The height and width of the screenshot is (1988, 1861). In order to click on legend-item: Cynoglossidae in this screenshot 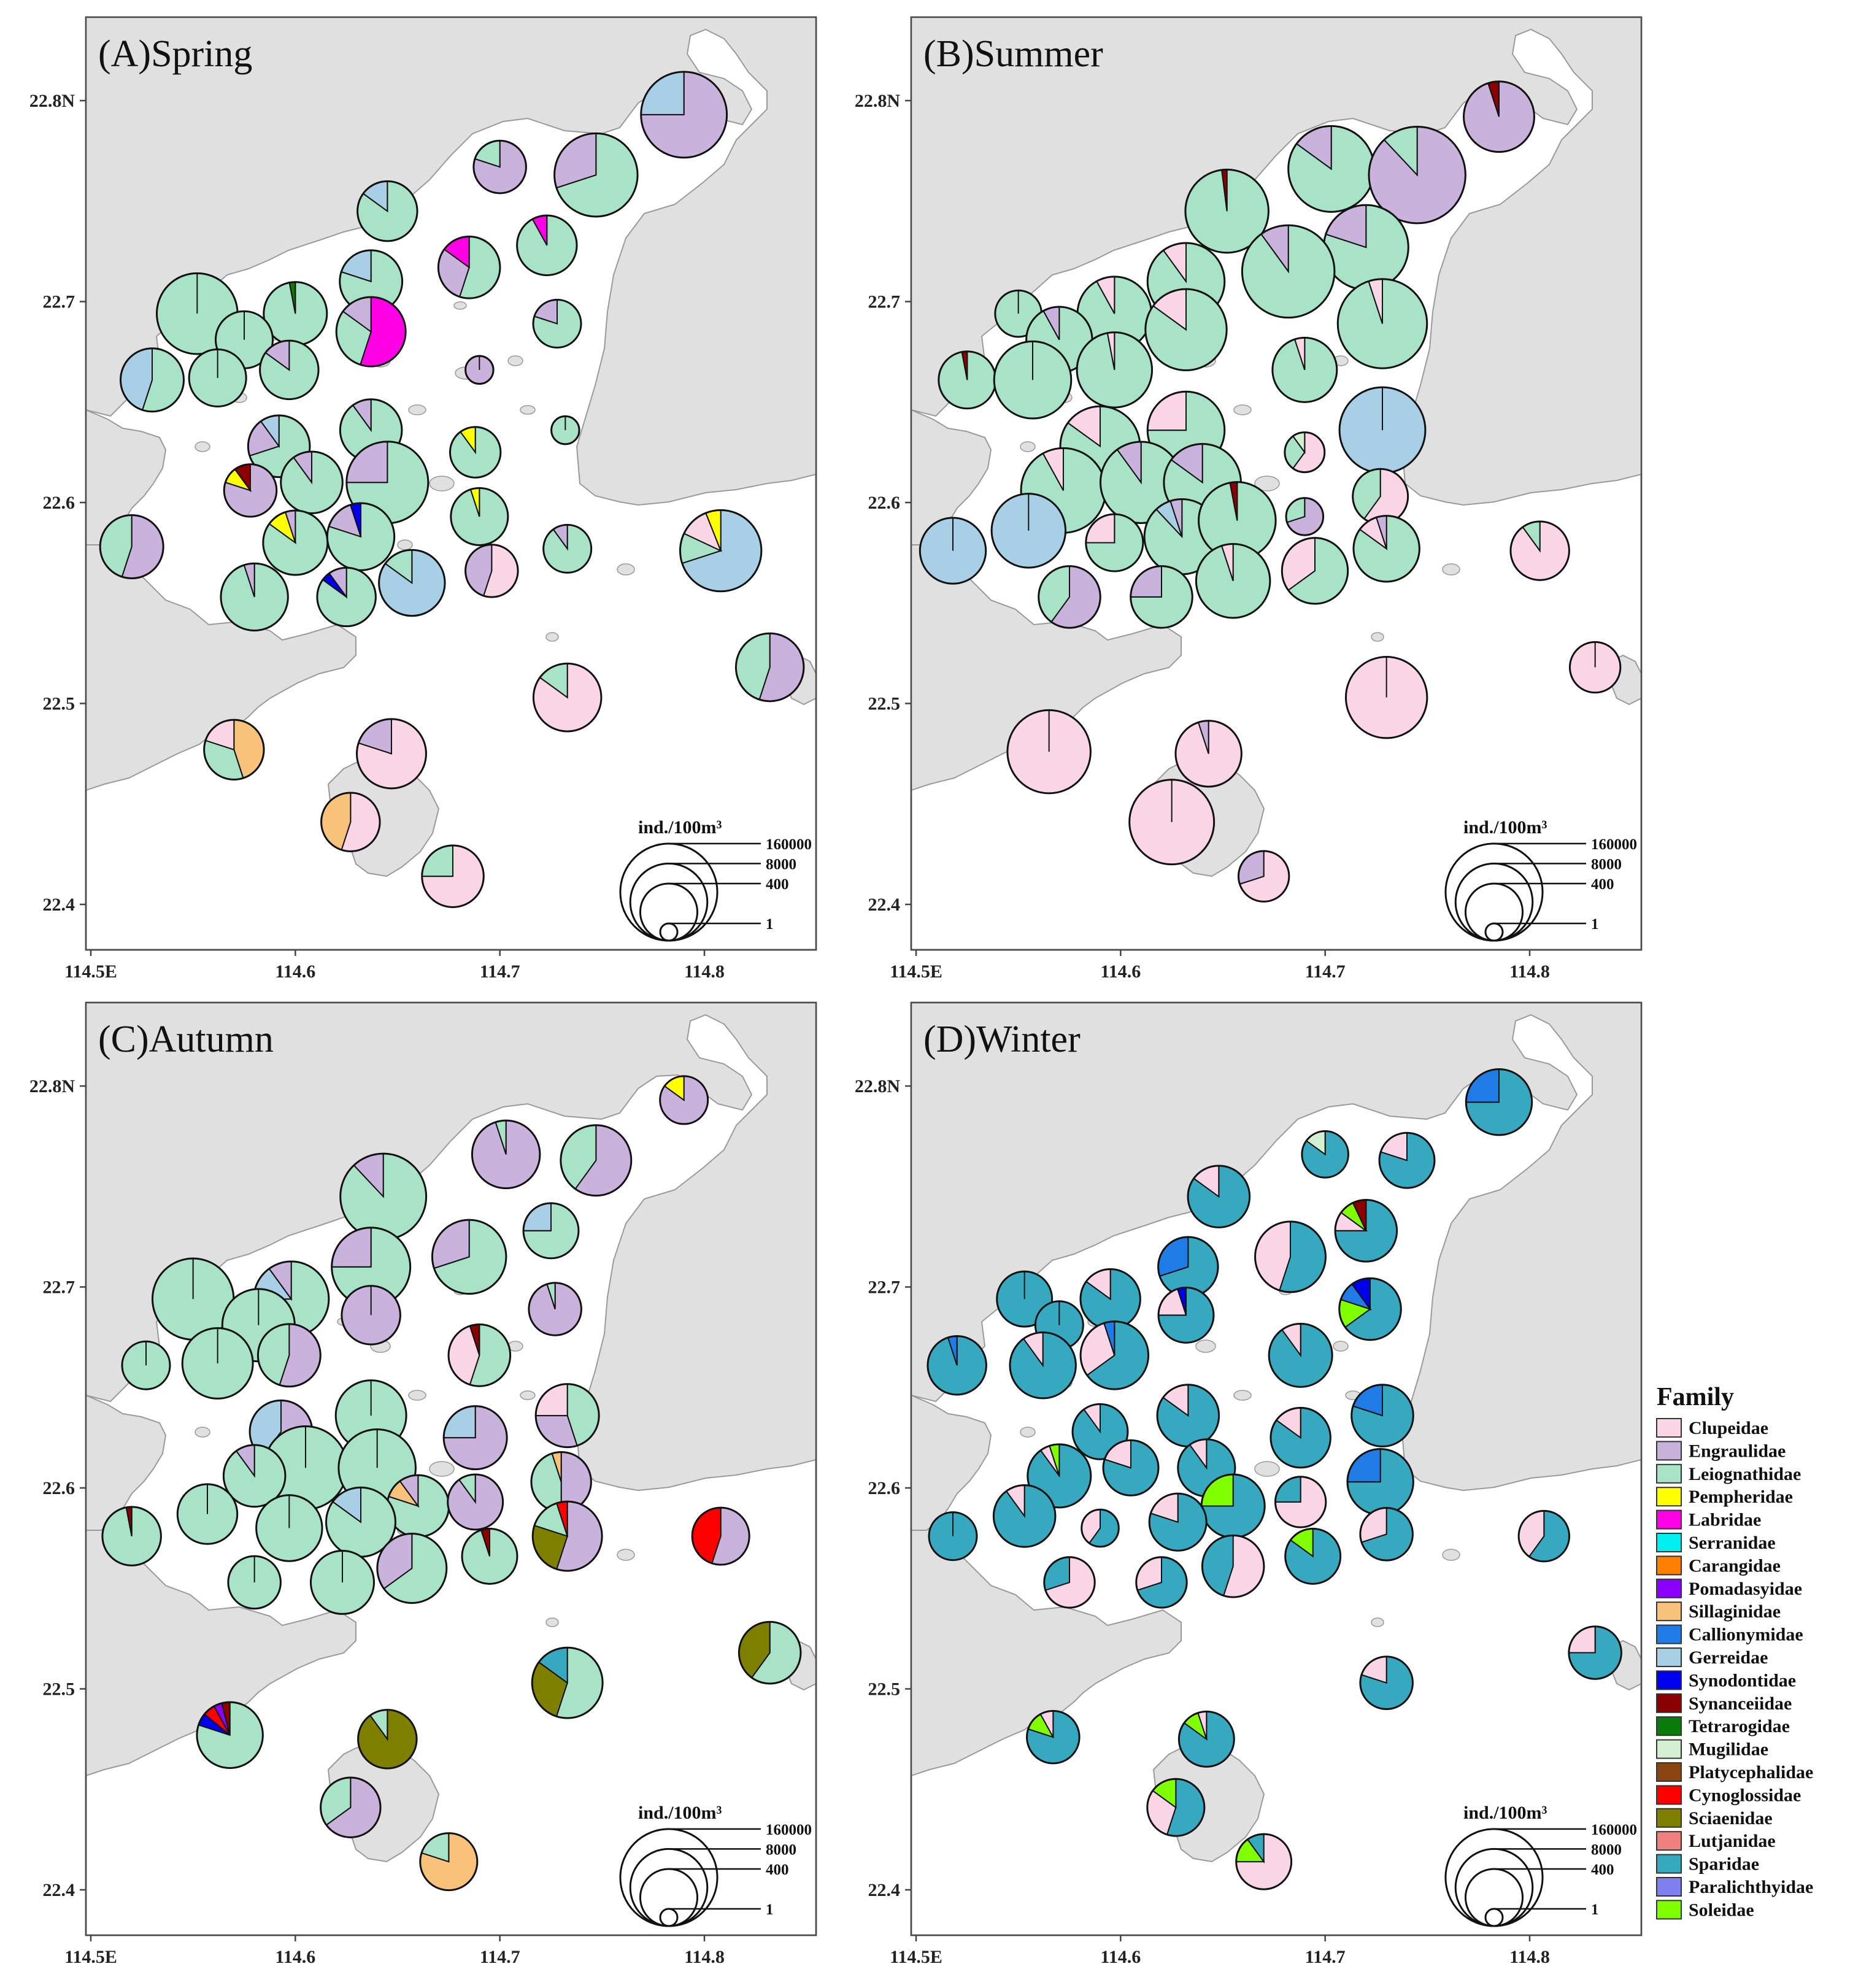, I will do `click(1729, 1795)`.